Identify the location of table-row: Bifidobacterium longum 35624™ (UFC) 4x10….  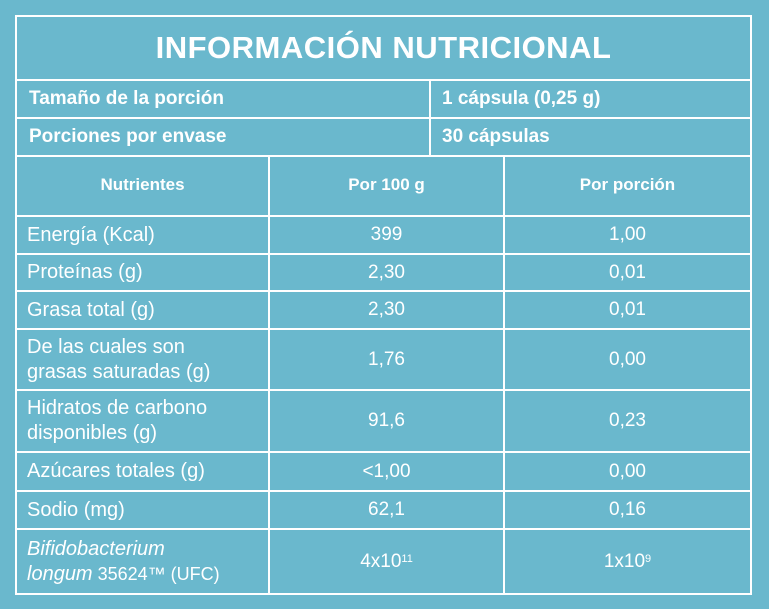
(383, 561).